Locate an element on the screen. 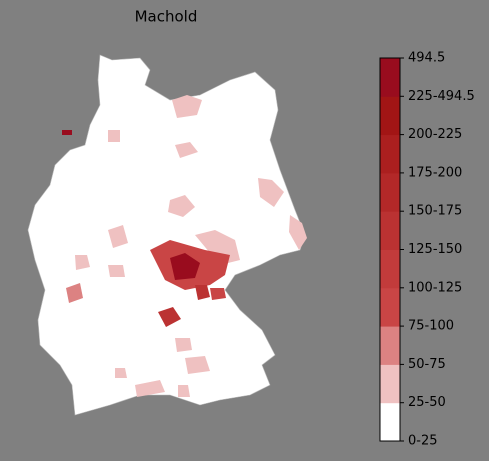 This screenshot has width=489, height=461. colorbar-label: 0-25 is located at coordinates (423, 441).